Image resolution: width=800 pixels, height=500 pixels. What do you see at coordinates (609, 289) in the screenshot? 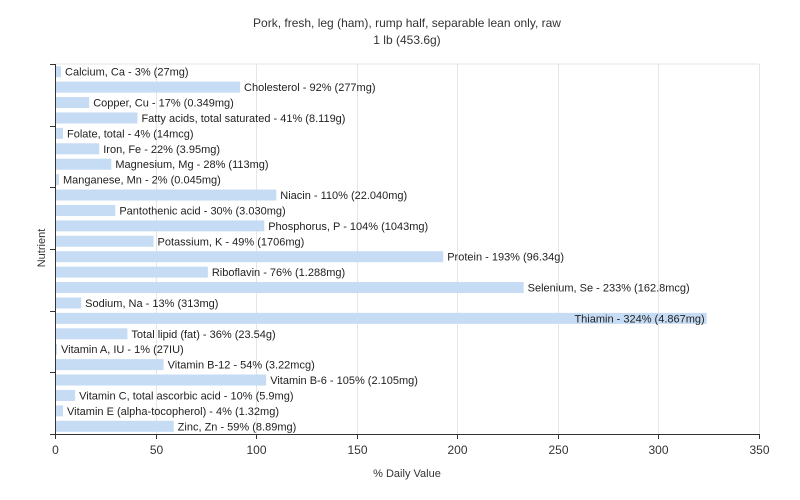
I see `bar-label: Selenium, Se - 233% (162.8mcg)` at bounding box center [609, 289].